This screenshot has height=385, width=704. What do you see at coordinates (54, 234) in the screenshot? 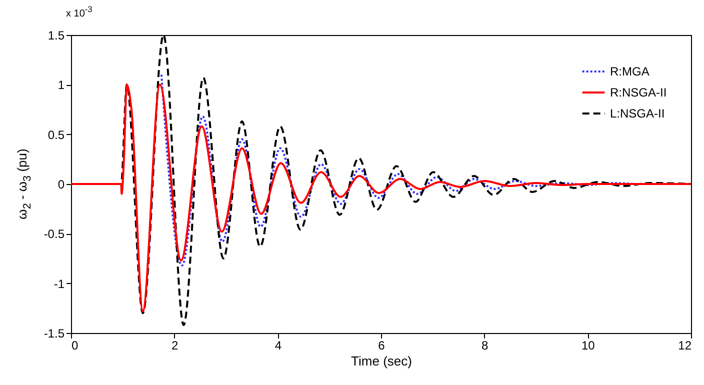
I see `y-tick-label: -0.5` at bounding box center [54, 234].